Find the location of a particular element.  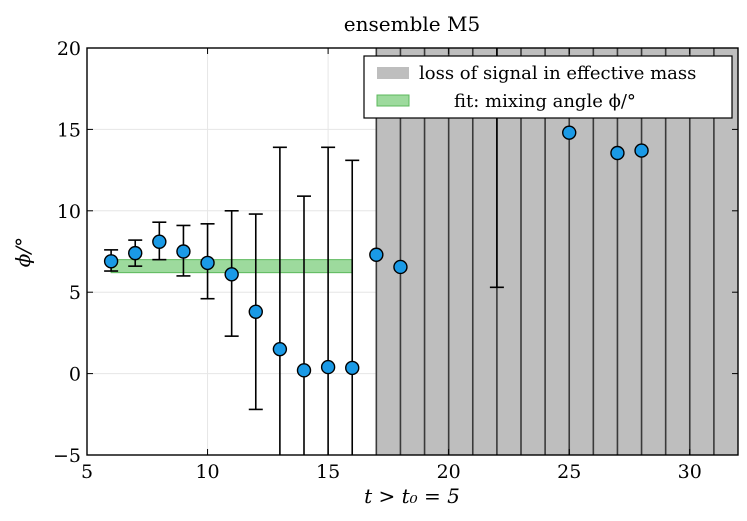

legend-label-loss: loss of signal in effective mass is located at coordinates (557, 73).